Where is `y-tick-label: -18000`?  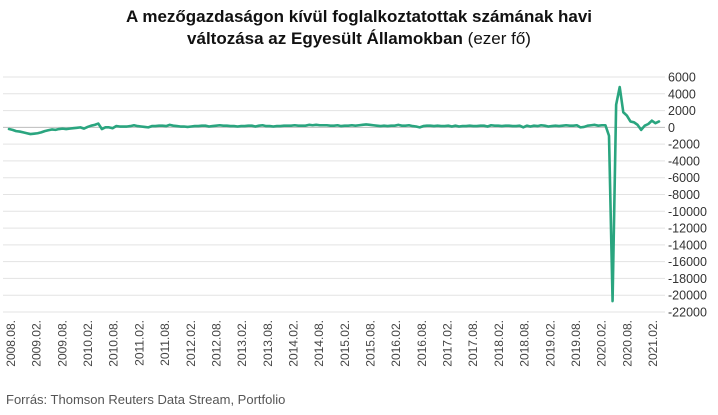
y-tick-label: -18000 is located at coordinates (687, 279).